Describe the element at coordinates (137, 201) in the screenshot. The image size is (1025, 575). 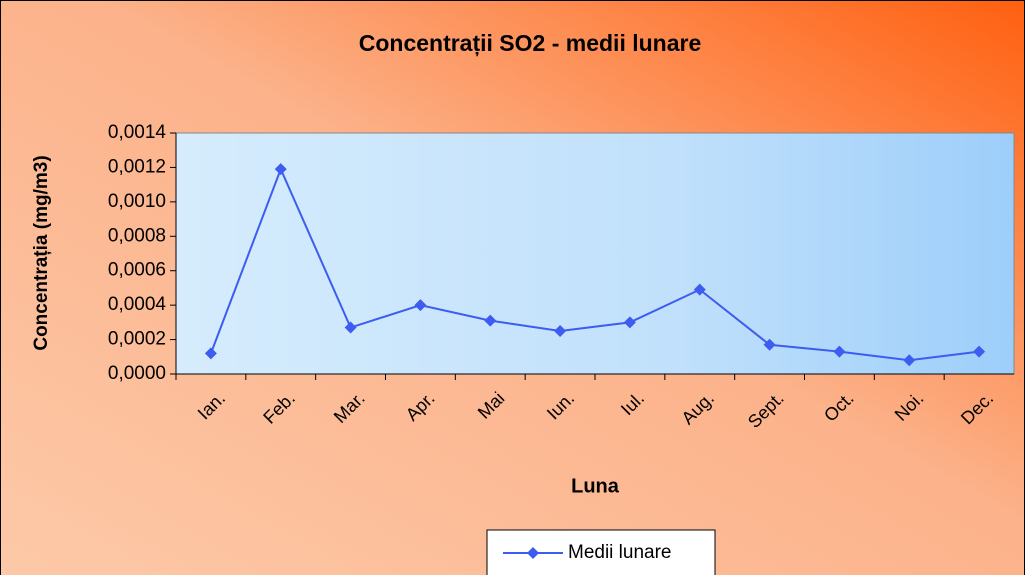
I see `y-tick-label: 0,0010` at that location.